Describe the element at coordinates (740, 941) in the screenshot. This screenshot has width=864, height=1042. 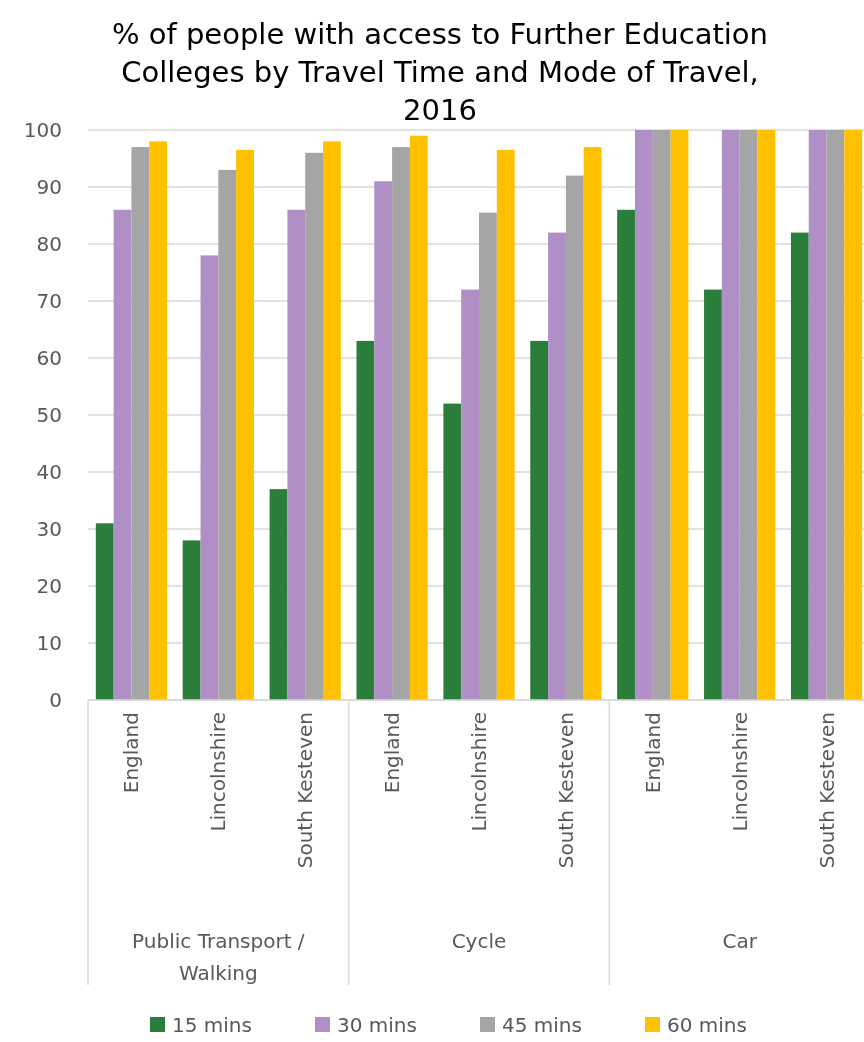
I see `text: Car` at that location.